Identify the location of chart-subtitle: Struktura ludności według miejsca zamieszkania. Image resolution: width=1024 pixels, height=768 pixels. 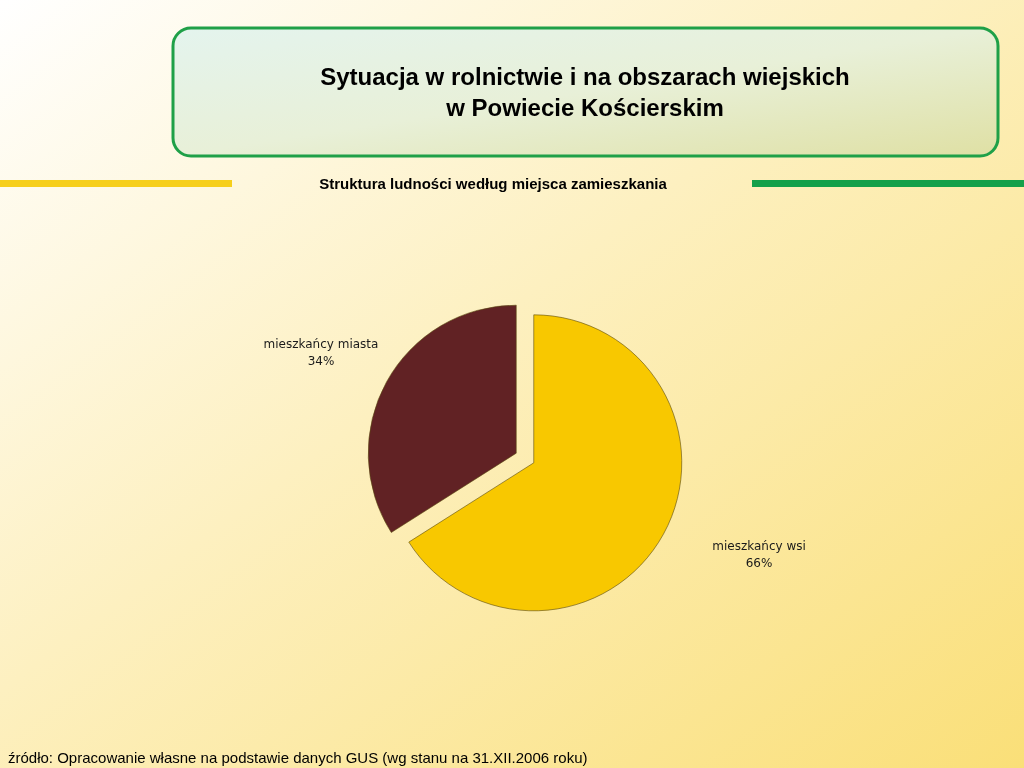
(493, 183).